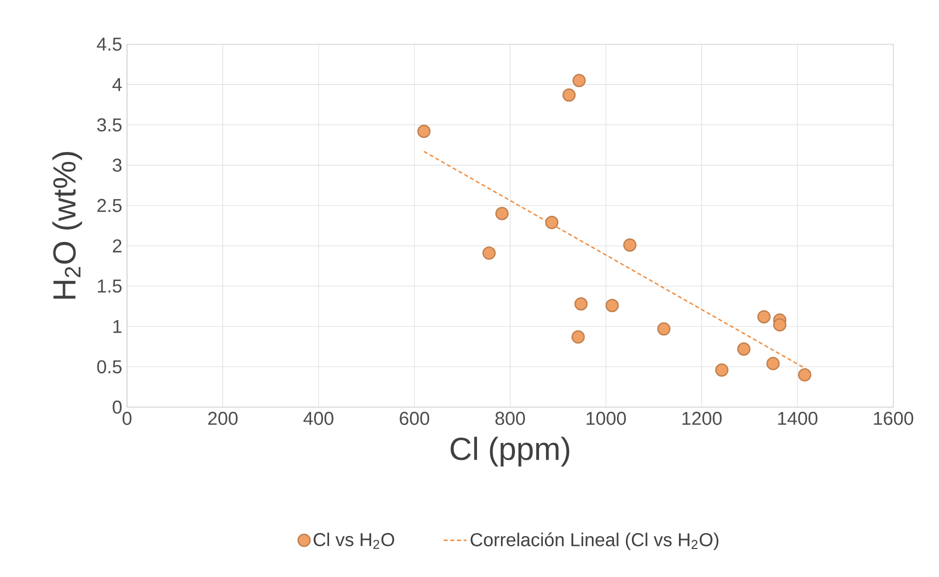 This screenshot has width=939, height=577. What do you see at coordinates (109, 125) in the screenshot?
I see `y-tick-label: 3.5` at bounding box center [109, 125].